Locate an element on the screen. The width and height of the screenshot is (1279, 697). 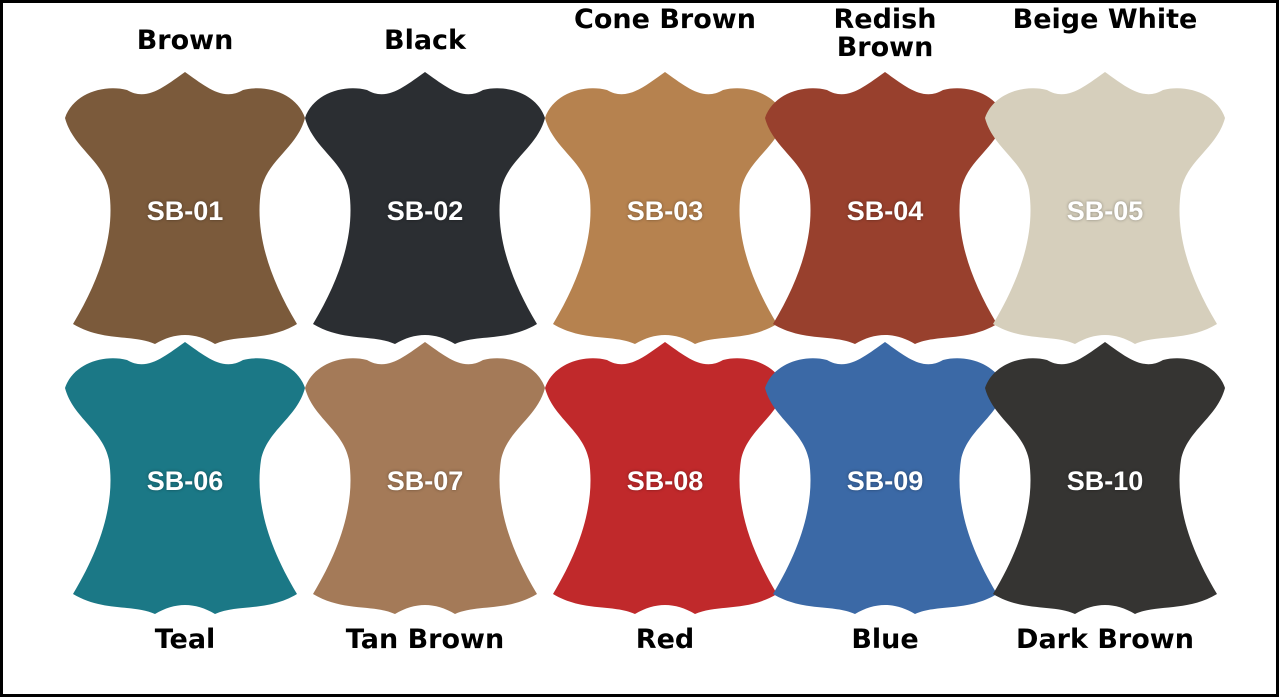
swatch-code: SB-06 is located at coordinates (185, 481).